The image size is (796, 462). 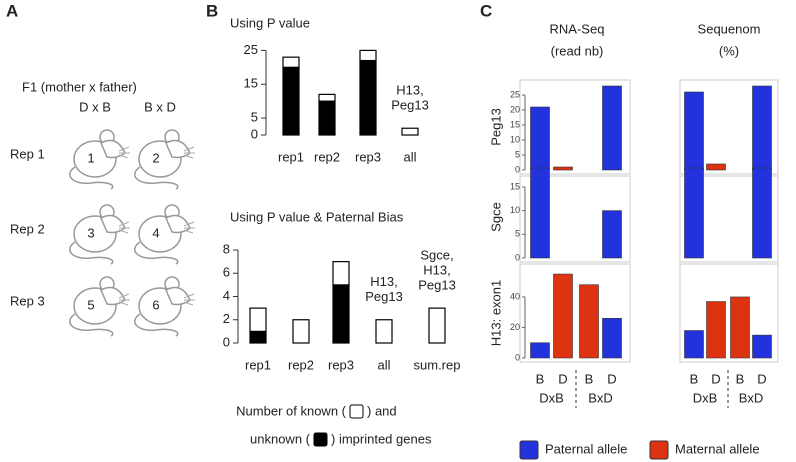 What do you see at coordinates (495, 127) in the screenshot?
I see `row-label: Peg13` at bounding box center [495, 127].